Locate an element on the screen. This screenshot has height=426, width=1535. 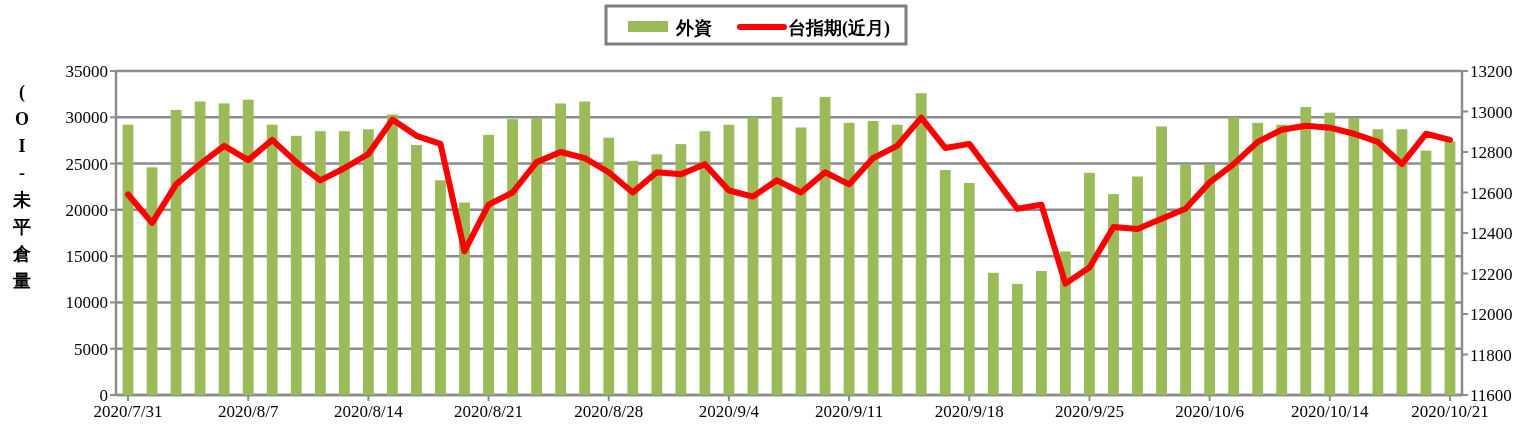
y-tick-label: 0 is located at coordinates (103, 395).